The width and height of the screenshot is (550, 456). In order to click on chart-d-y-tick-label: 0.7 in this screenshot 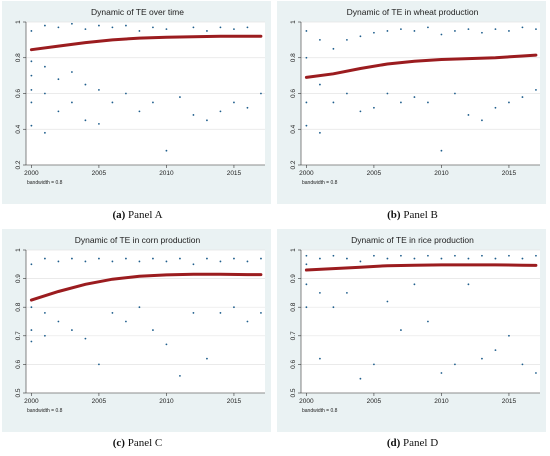, I will do `click(293, 335)`.